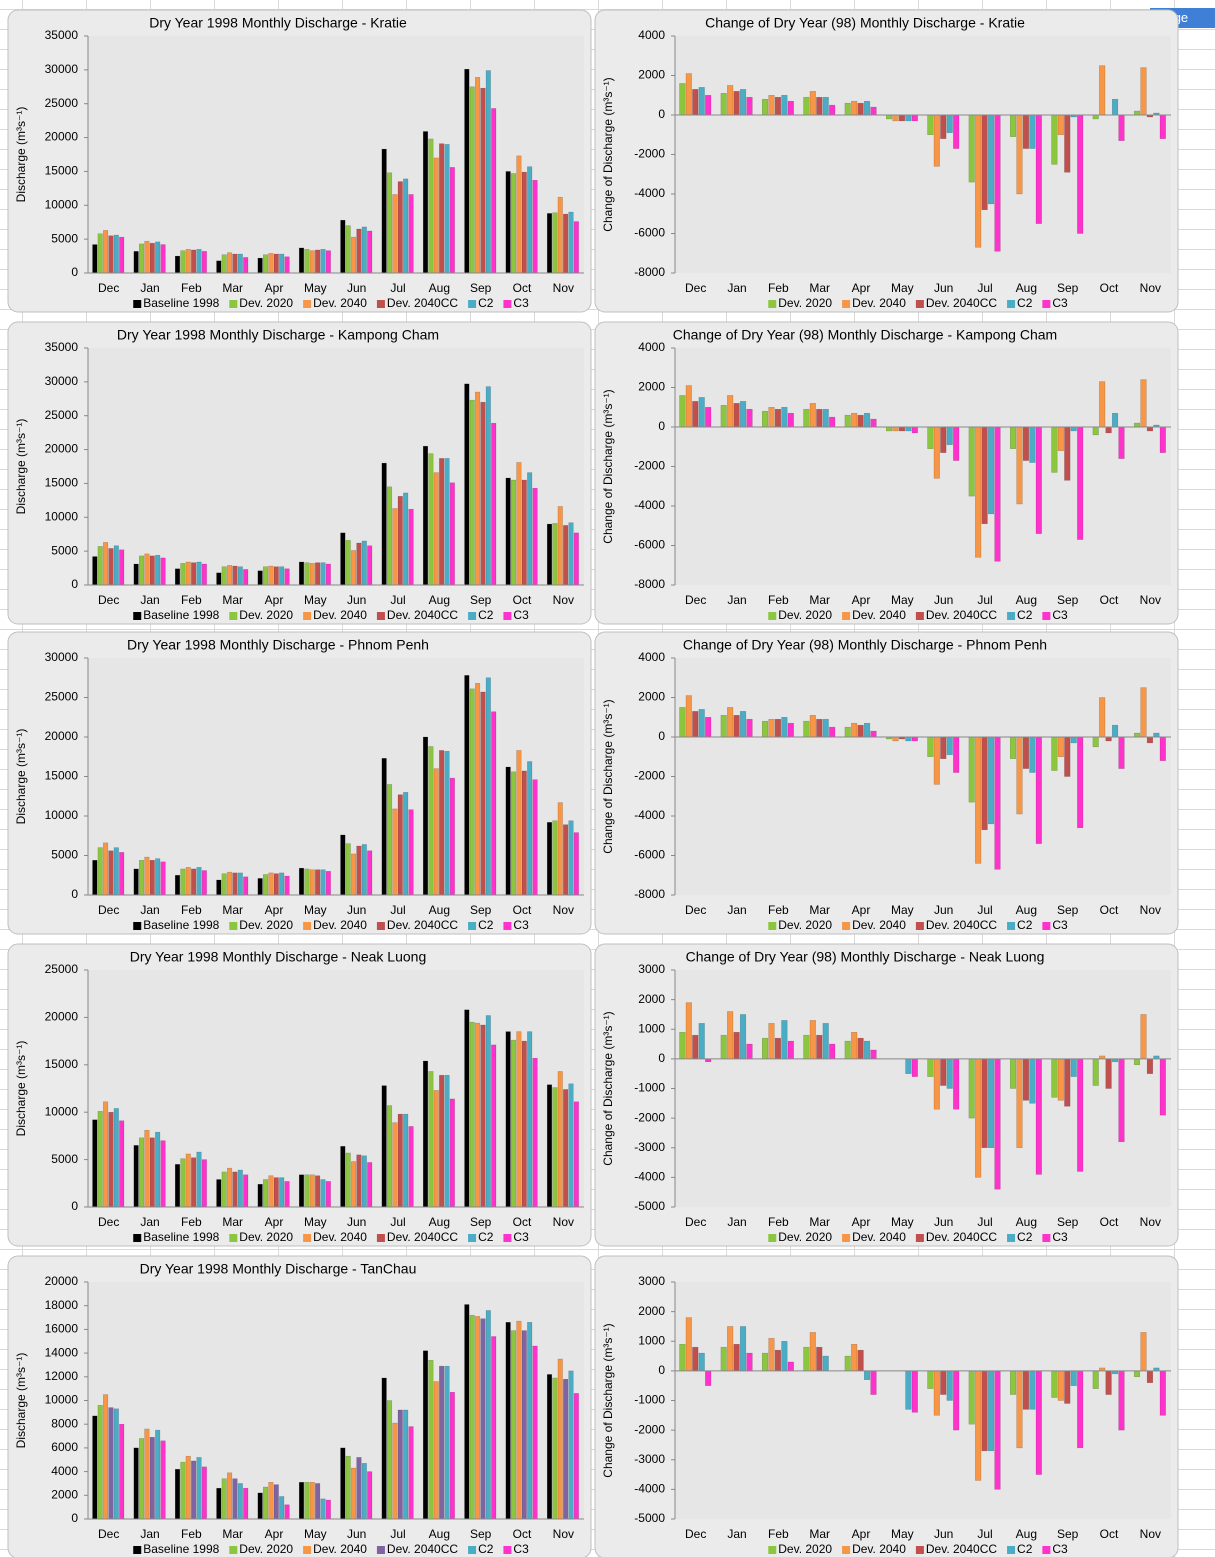 This screenshot has width=1215, height=1557. Describe the element at coordinates (649, 1518) in the screenshot. I see `y-tick-label: -5000` at that location.